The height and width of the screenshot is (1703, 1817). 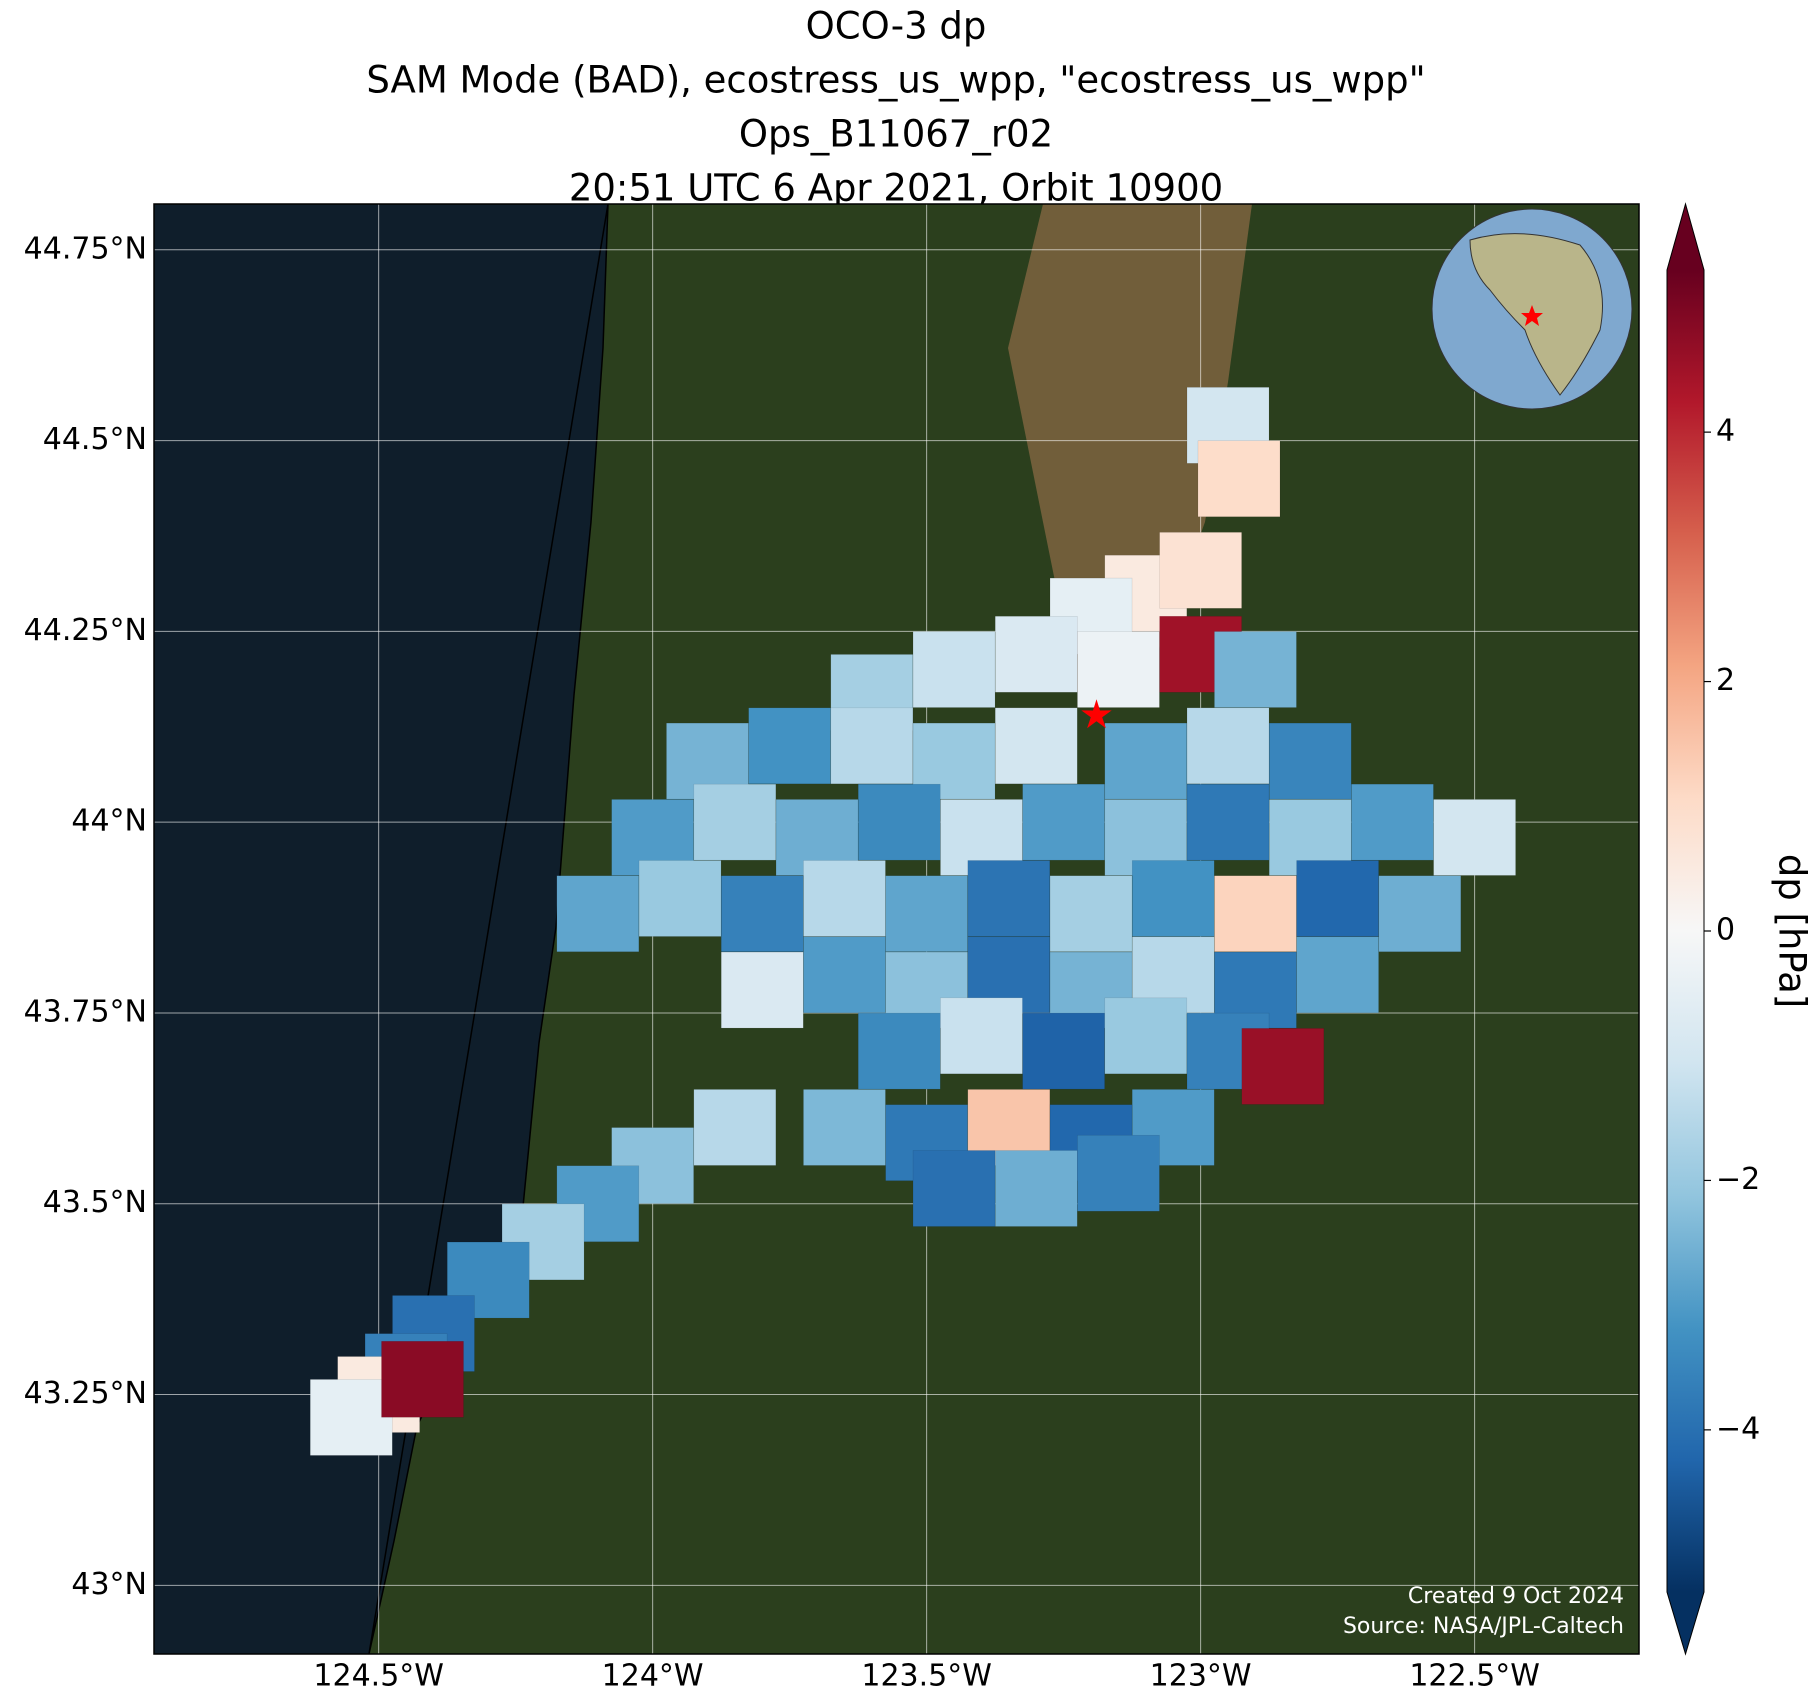 I want to click on colorbar-tick-label: −2, so click(x=1738, y=1179).